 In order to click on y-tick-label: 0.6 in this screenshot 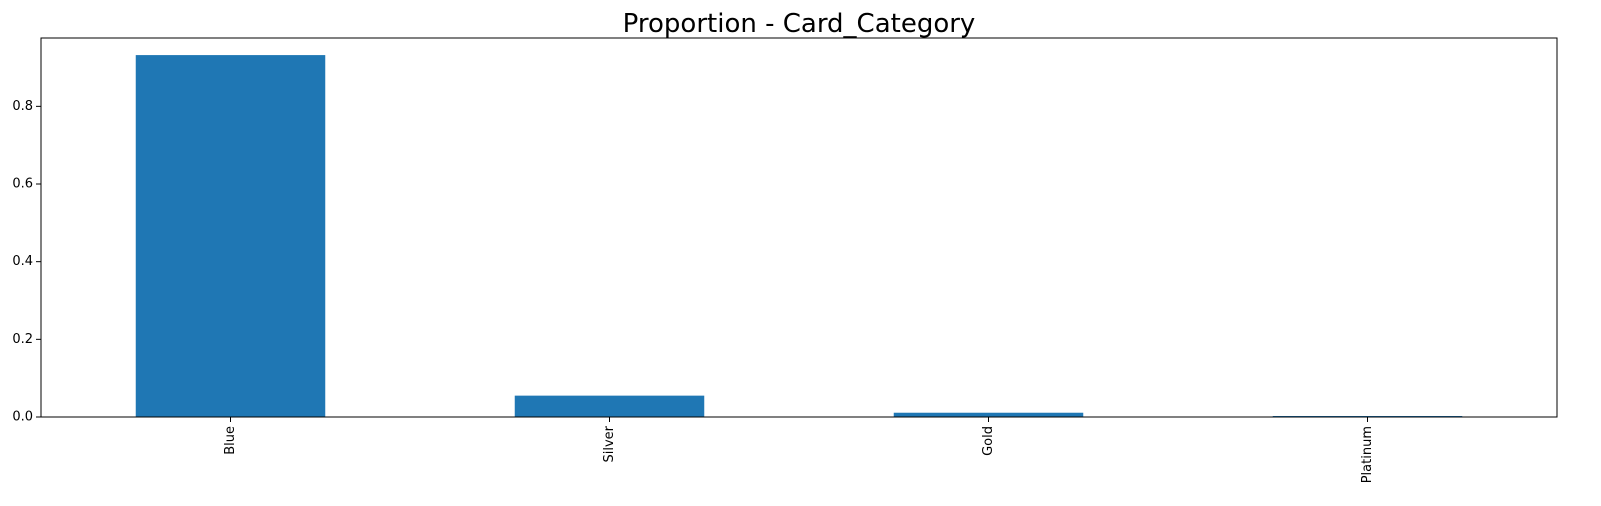, I will do `click(22, 184)`.